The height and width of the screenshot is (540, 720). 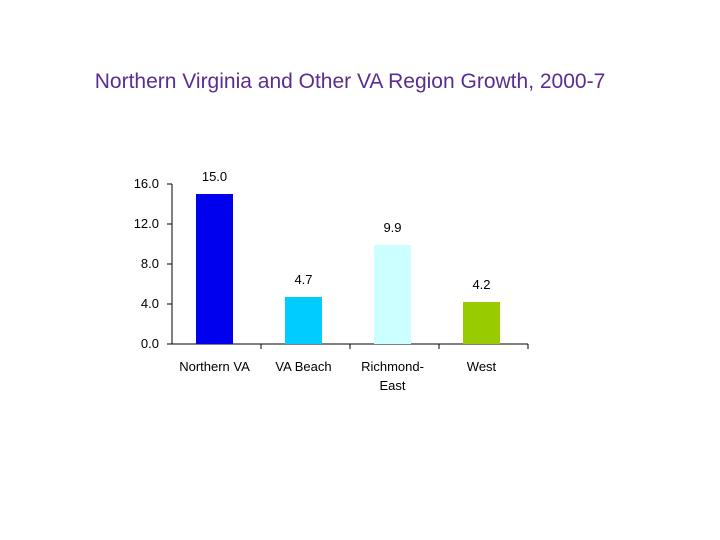 I want to click on y-tick-label: 4.0, so click(x=150, y=303).